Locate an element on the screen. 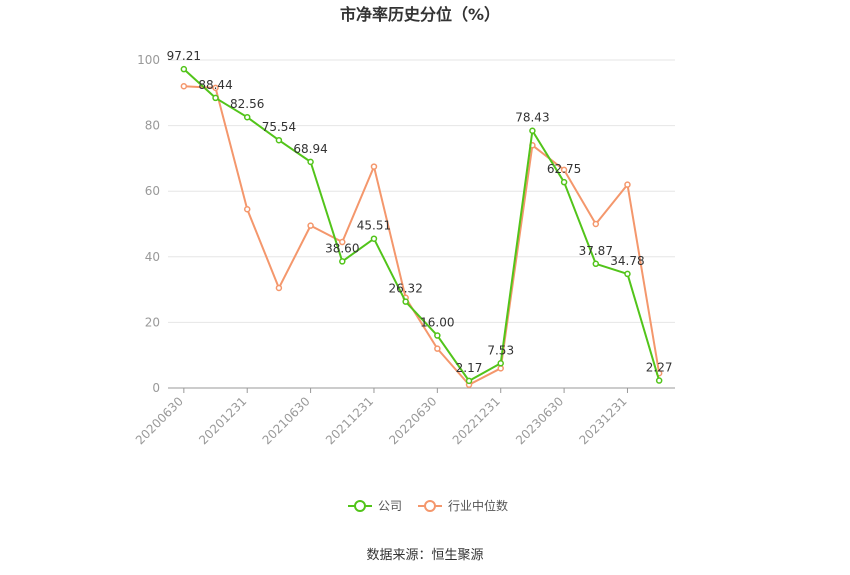  data-label: 45.51 is located at coordinates (374, 226).